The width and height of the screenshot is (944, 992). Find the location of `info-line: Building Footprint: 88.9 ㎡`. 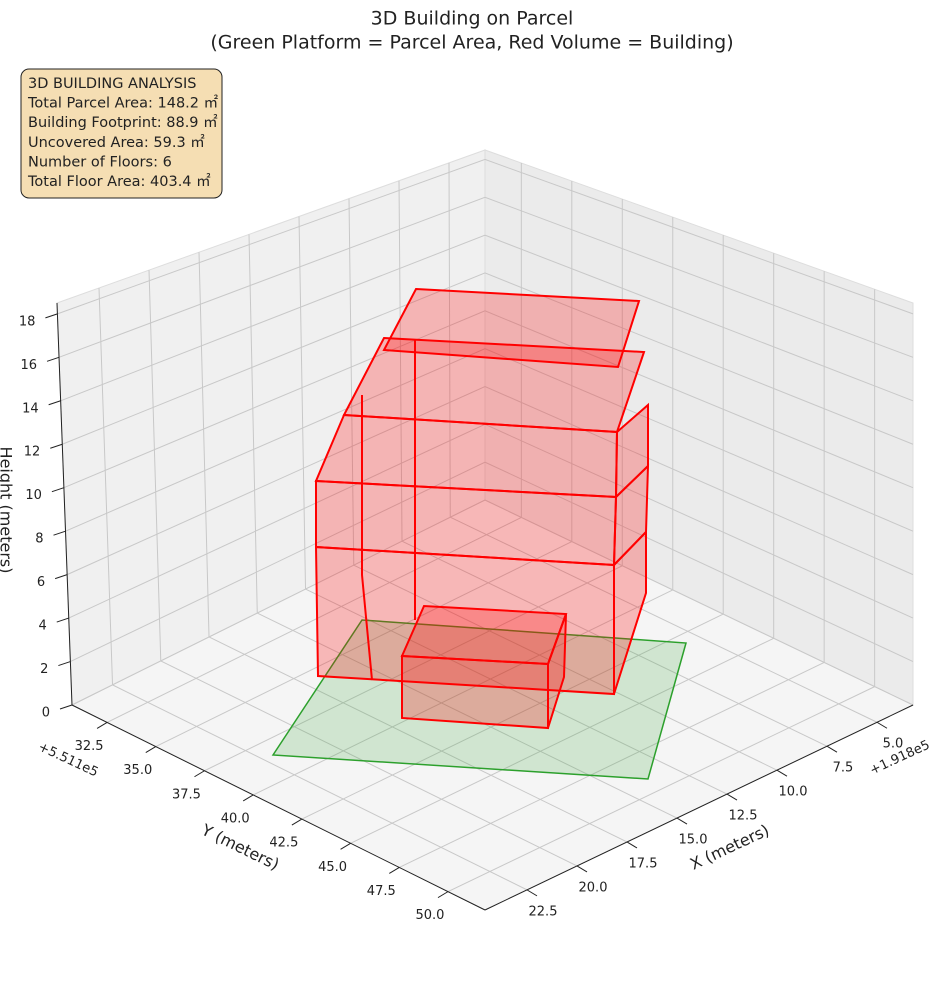

info-line: Building Footprint: 88.9 ㎡ is located at coordinates (123, 122).